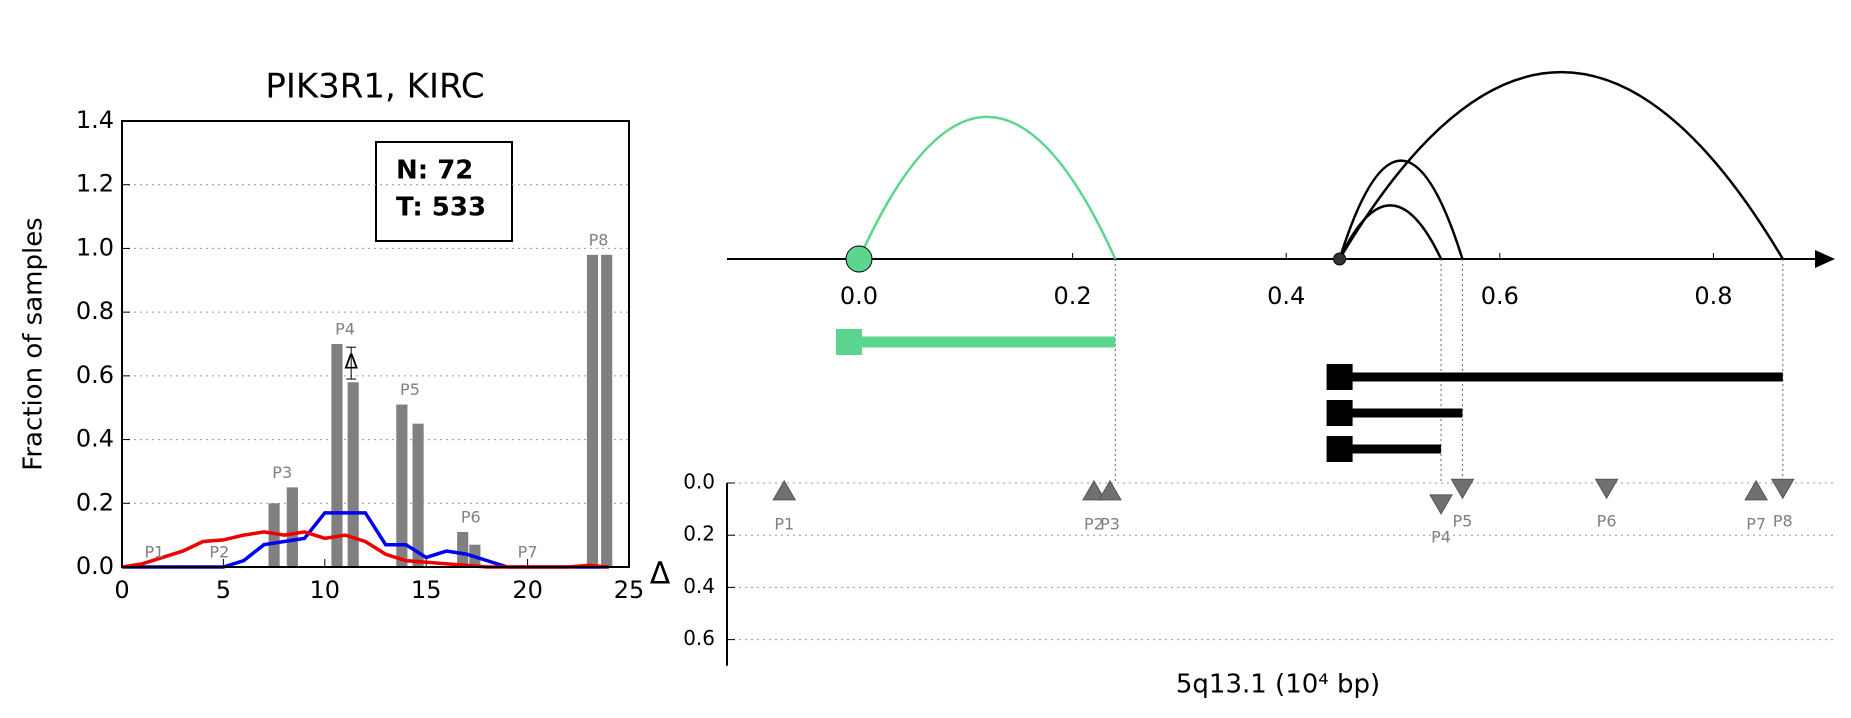 The height and width of the screenshot is (718, 1851). I want to click on x-tick-label: 0.4, so click(1286, 296).